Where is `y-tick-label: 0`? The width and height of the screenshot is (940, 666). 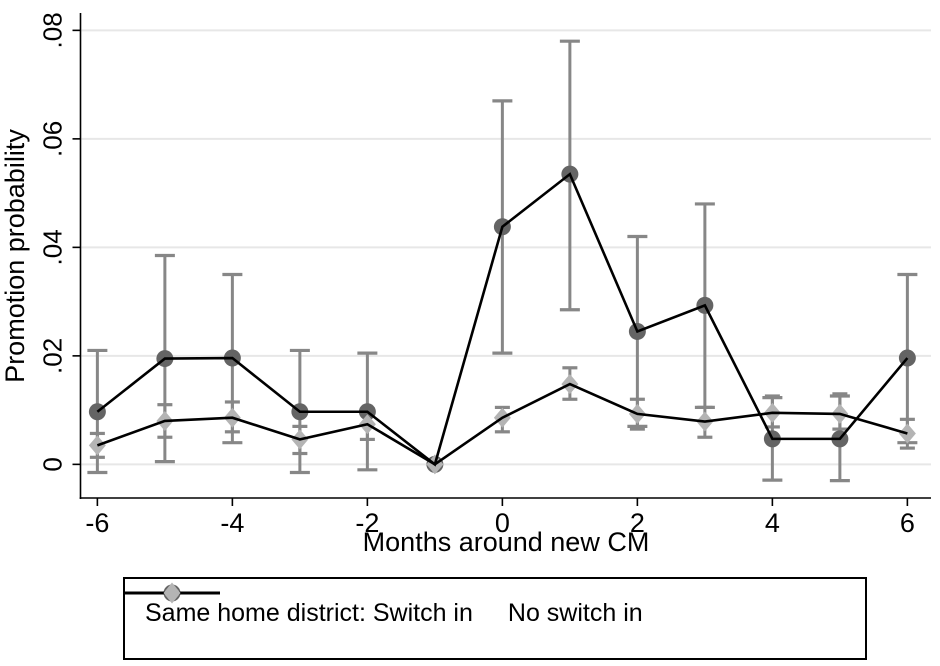 y-tick-label: 0 is located at coordinates (53, 464).